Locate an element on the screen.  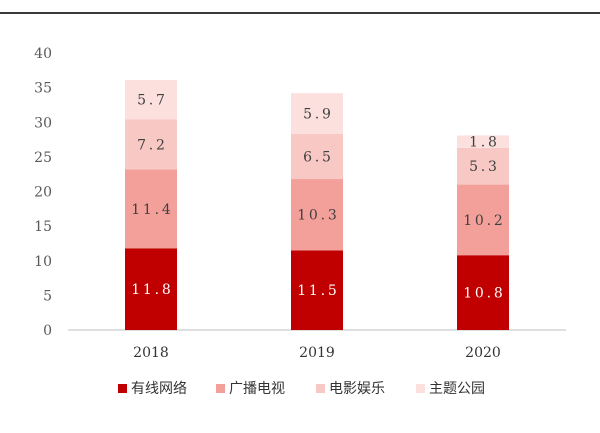
data-label: 1 1 . 5 is located at coordinates (317, 291).